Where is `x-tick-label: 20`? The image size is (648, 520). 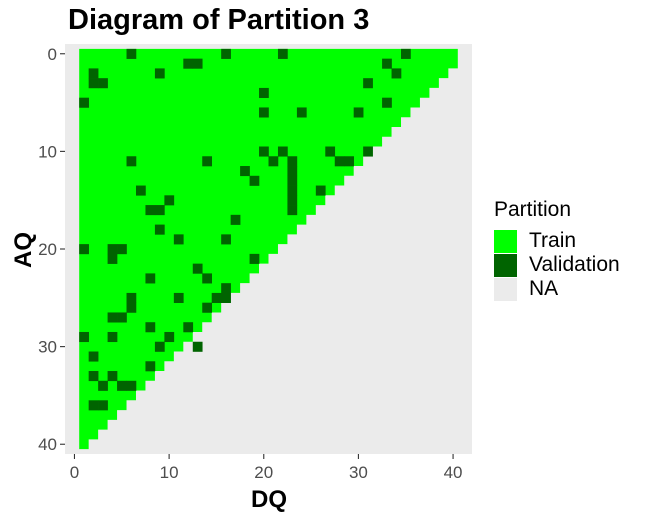 x-tick-label: 20 is located at coordinates (263, 472).